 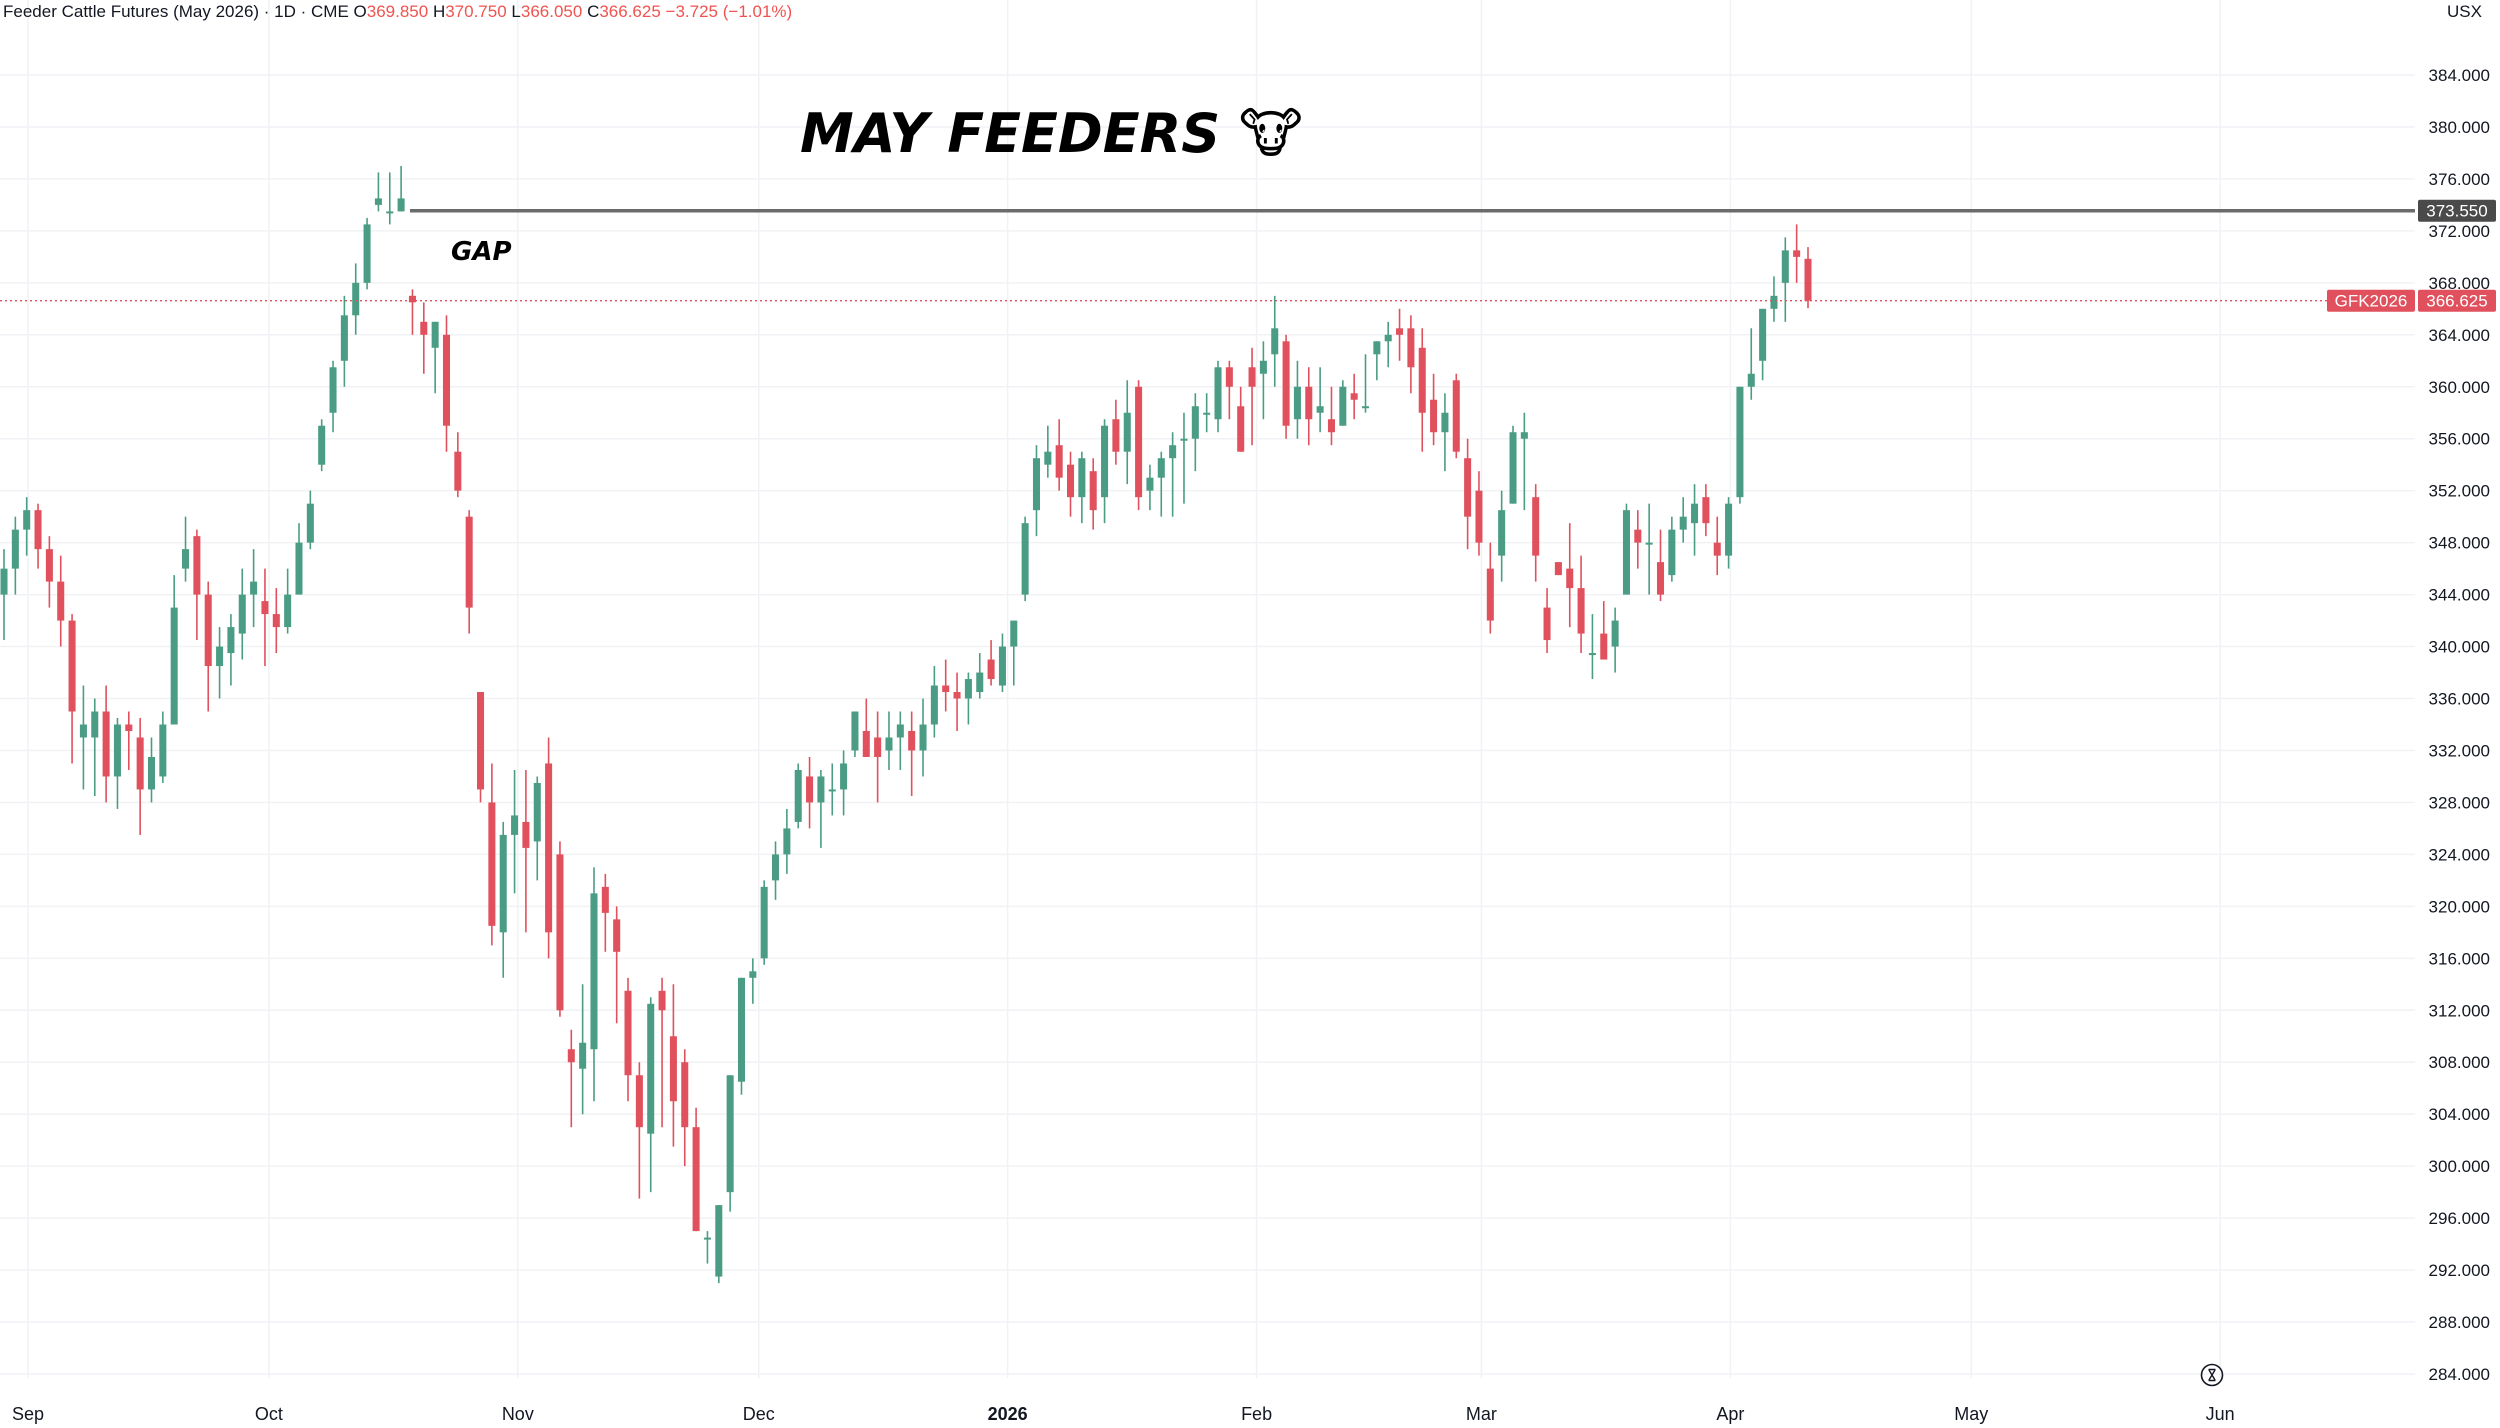 I want to click on y-tick-label: 312.000, so click(x=2459, y=1010).